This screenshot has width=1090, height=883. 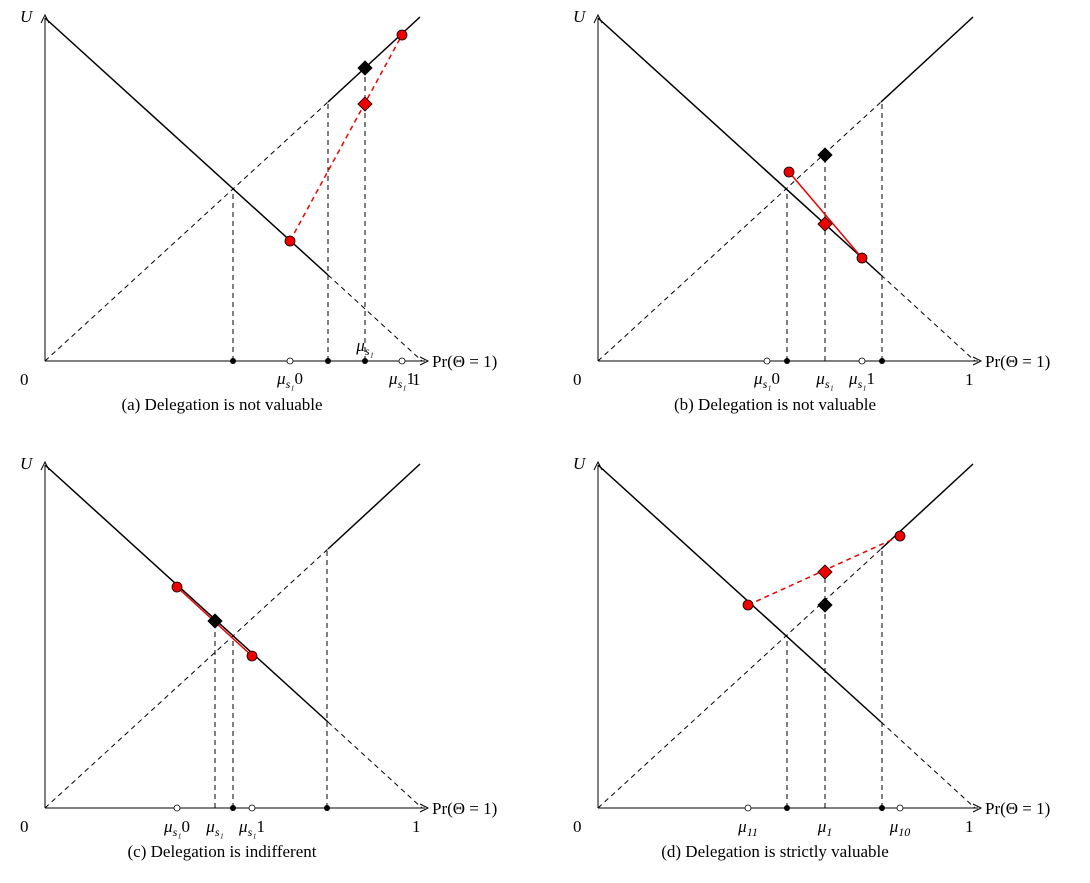 I want to click on mu-label: μ10, so click(x=900, y=828).